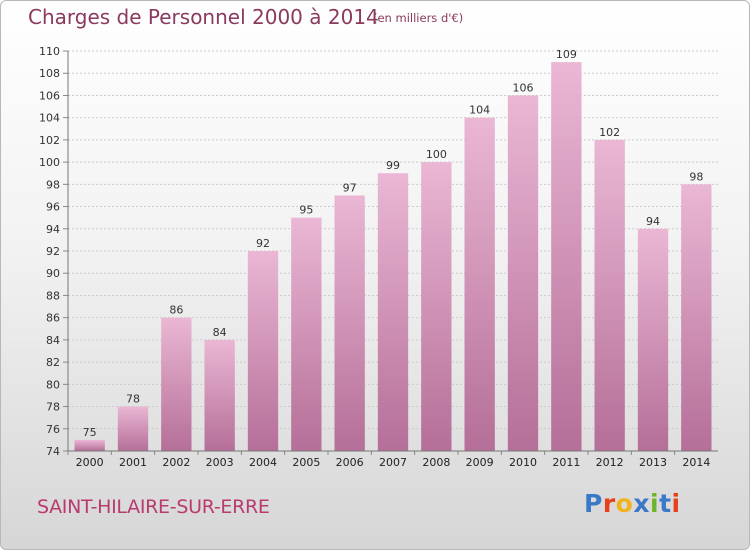  Describe the element at coordinates (49, 162) in the screenshot. I see `y-tick-label: 100` at that location.